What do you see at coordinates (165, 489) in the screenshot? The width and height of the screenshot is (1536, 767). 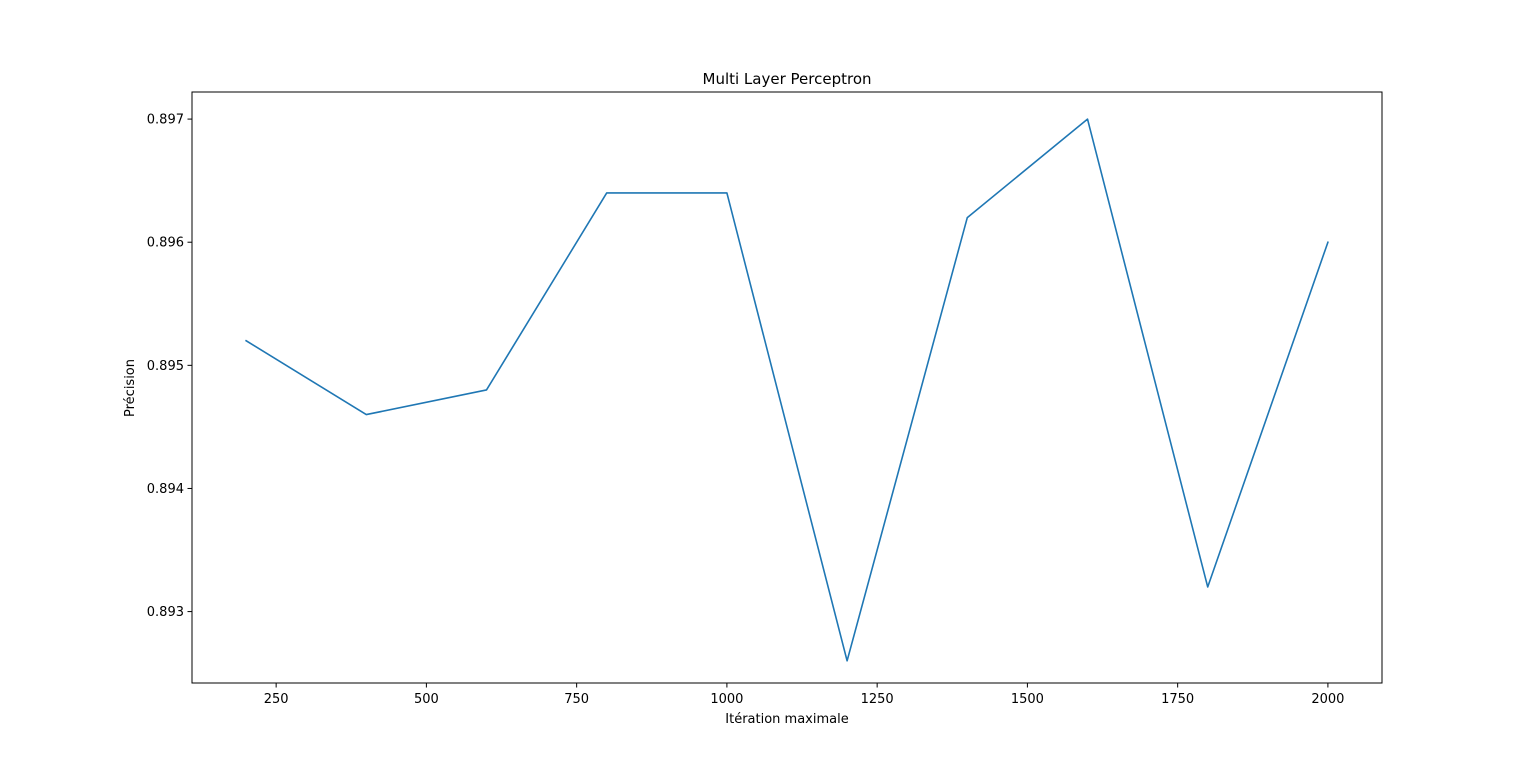 I see `y-tick-label: 0.894` at bounding box center [165, 489].